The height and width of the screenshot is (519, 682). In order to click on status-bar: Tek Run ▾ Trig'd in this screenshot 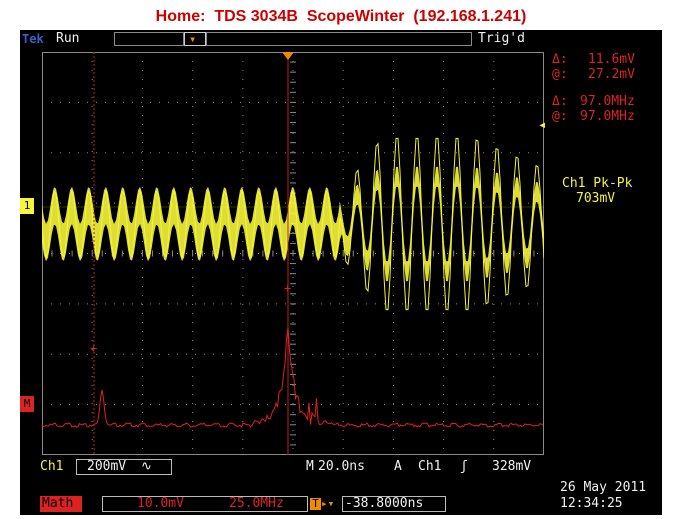, I will do `click(341, 39)`.